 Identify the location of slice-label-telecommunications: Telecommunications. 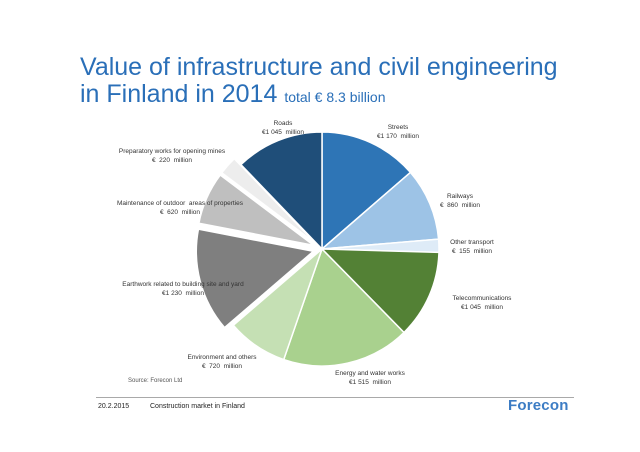
(483, 298).